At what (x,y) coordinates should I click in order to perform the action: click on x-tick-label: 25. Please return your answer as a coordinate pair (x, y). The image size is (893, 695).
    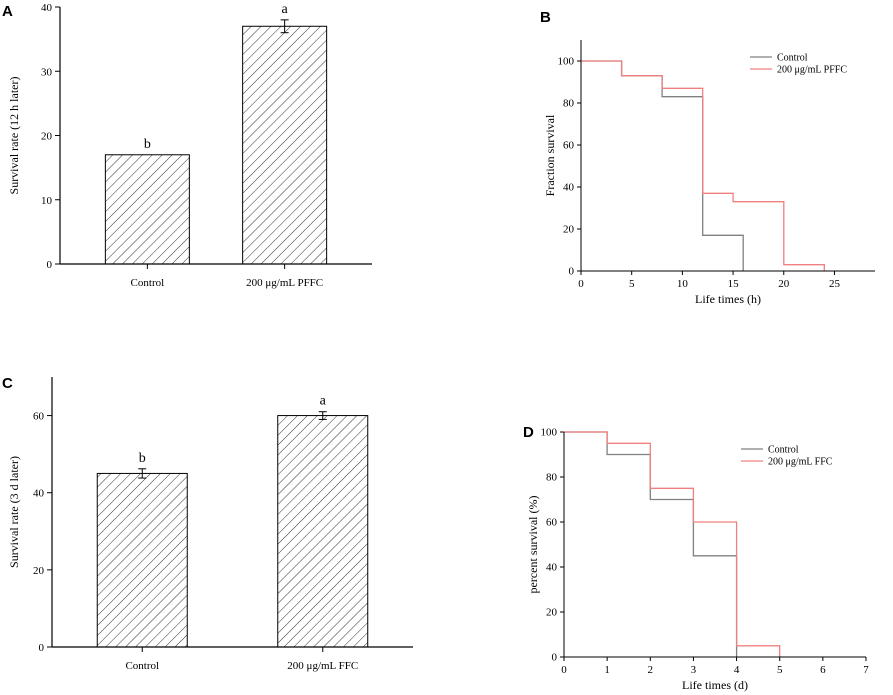
    Looking at the image, I should click on (835, 284).